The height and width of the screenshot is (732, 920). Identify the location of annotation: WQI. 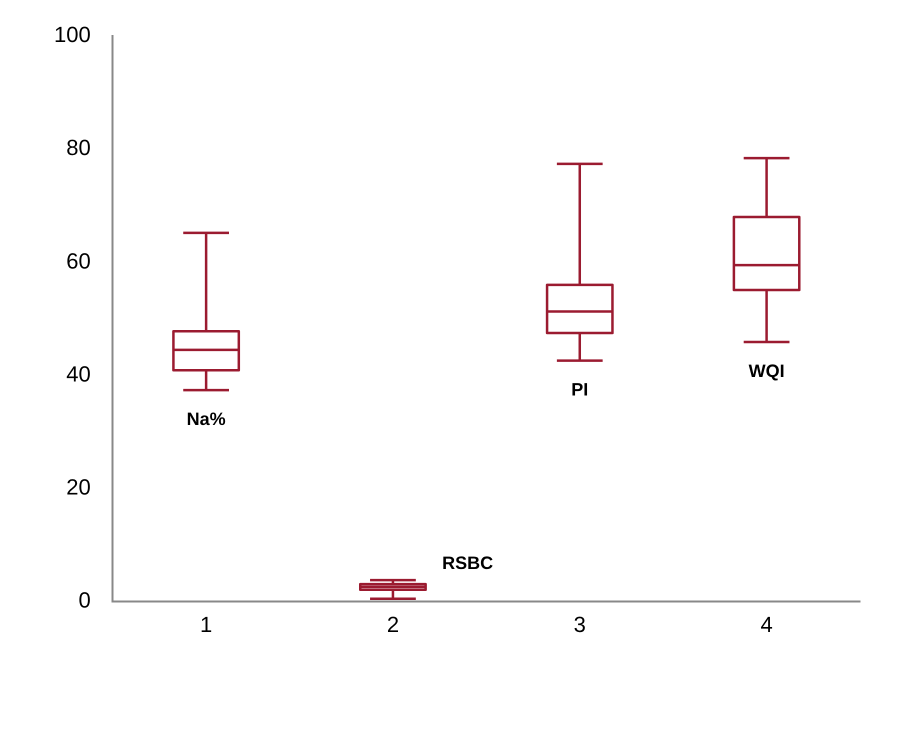
(766, 370).